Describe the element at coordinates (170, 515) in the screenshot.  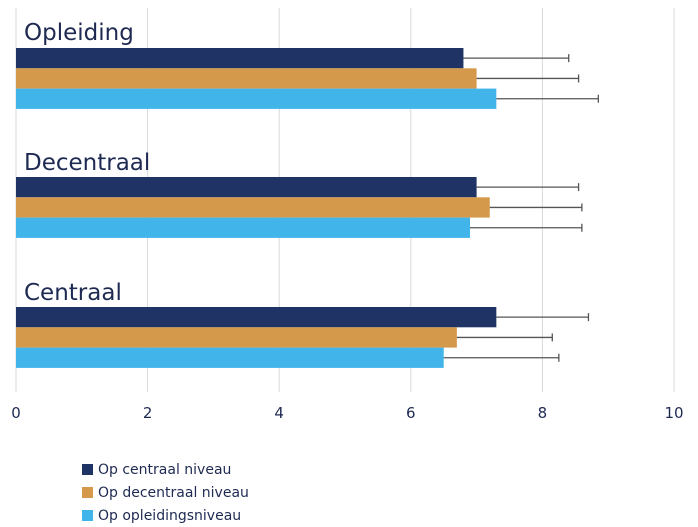
I see `legend-label-opleiding: Op opleidingsniveau` at that location.